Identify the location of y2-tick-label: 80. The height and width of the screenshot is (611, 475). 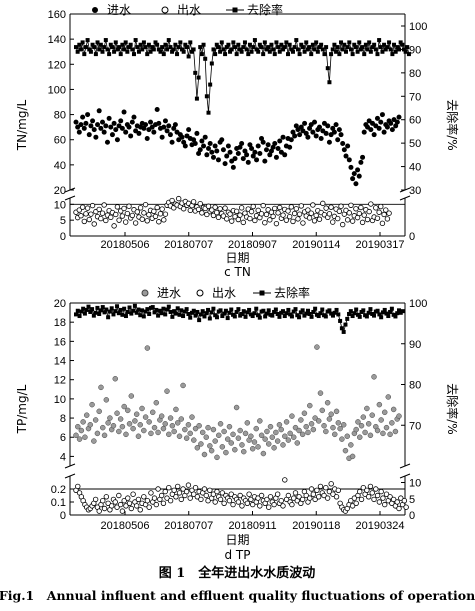
(415, 386).